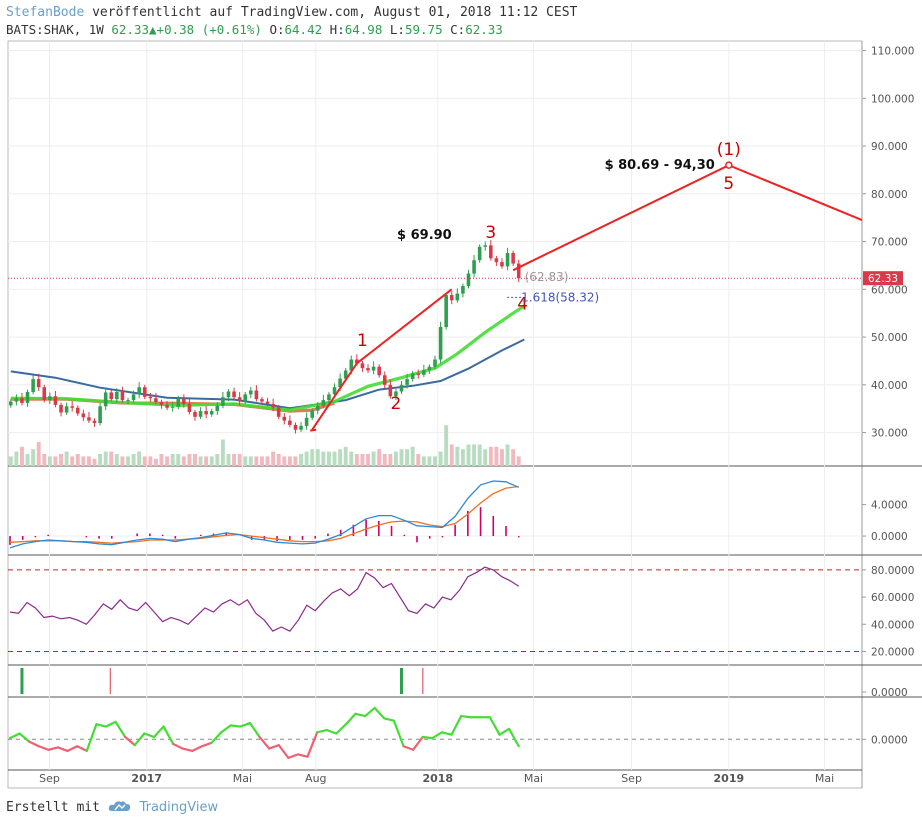 This screenshot has width=922, height=825. I want to click on x-tick-label: Mai, so click(242, 778).